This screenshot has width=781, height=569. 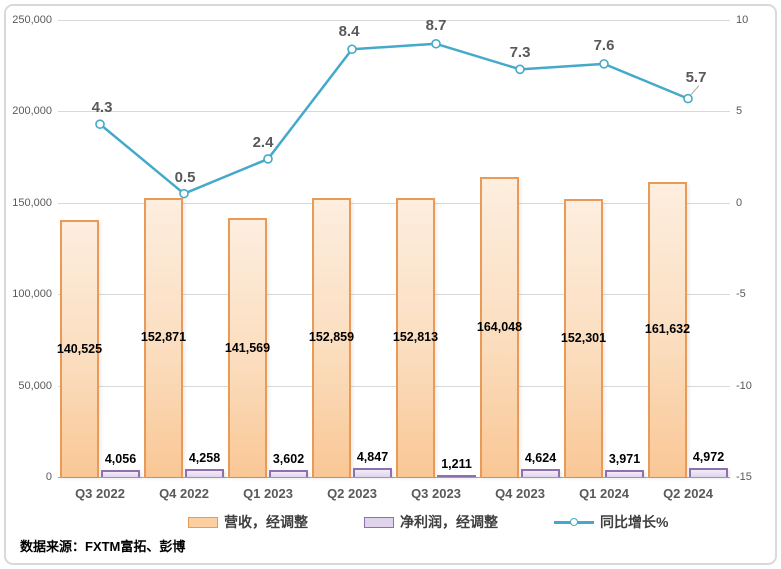 What do you see at coordinates (449, 522) in the screenshot?
I see `legend-label-profit: 净利润，经调整` at bounding box center [449, 522].